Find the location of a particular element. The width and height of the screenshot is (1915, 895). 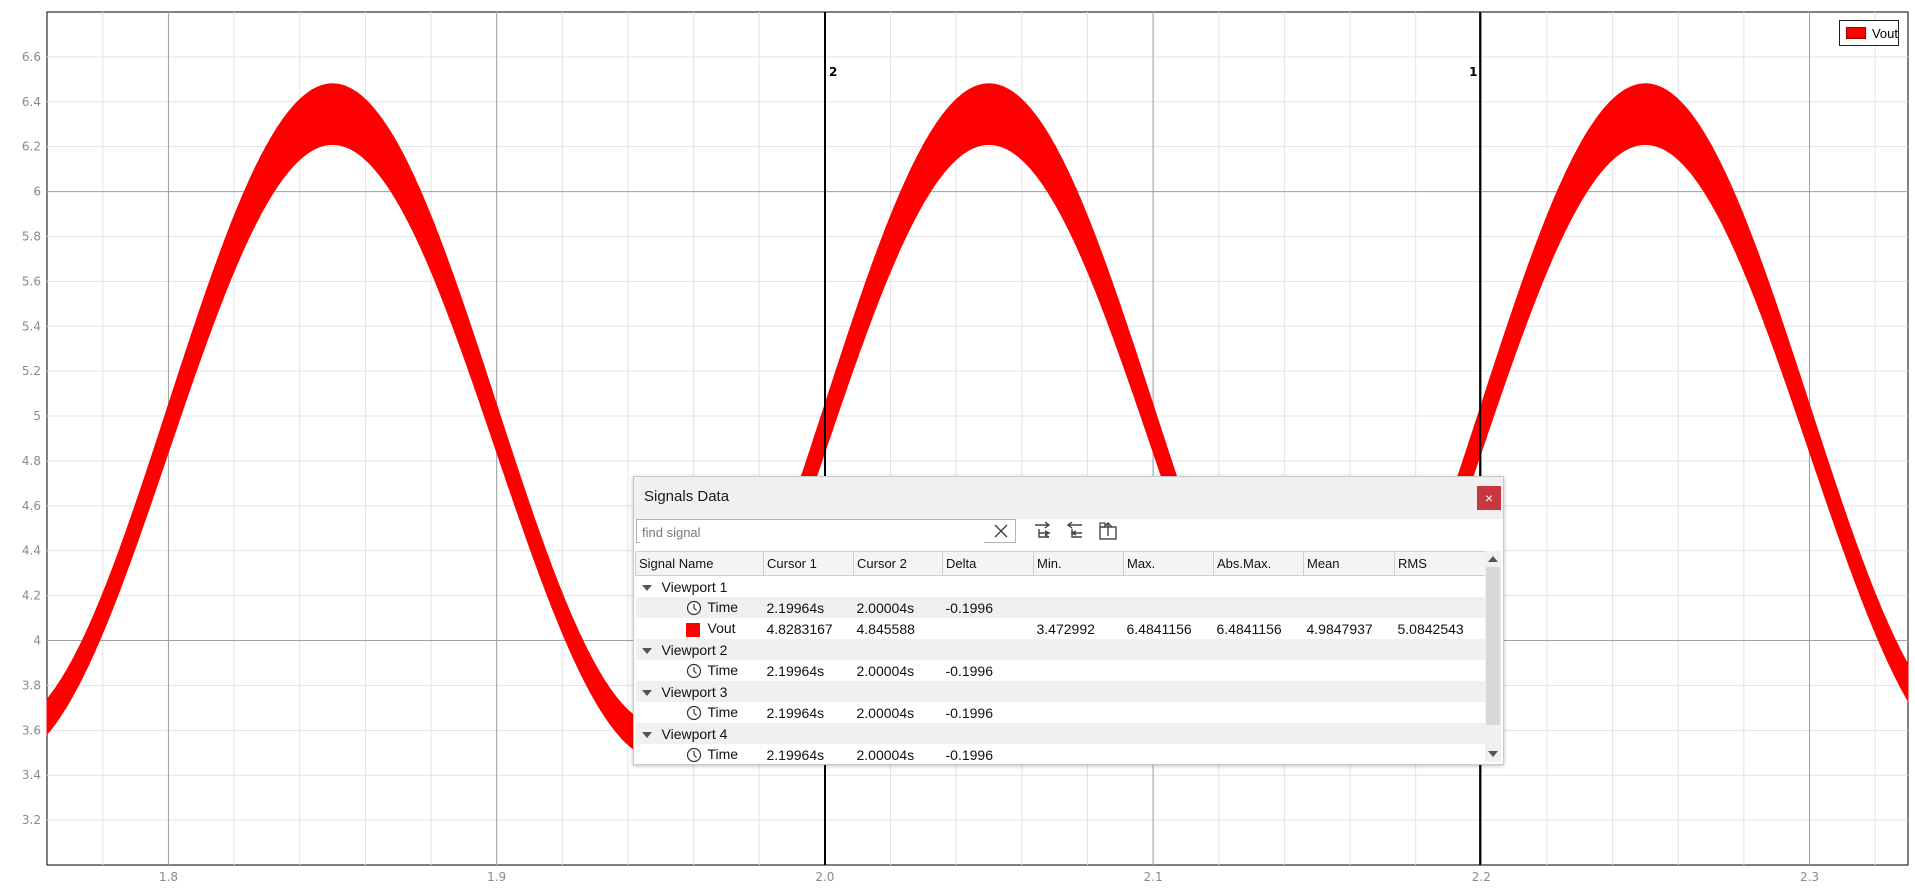

group-label: Viewport 1 is located at coordinates (694, 586).